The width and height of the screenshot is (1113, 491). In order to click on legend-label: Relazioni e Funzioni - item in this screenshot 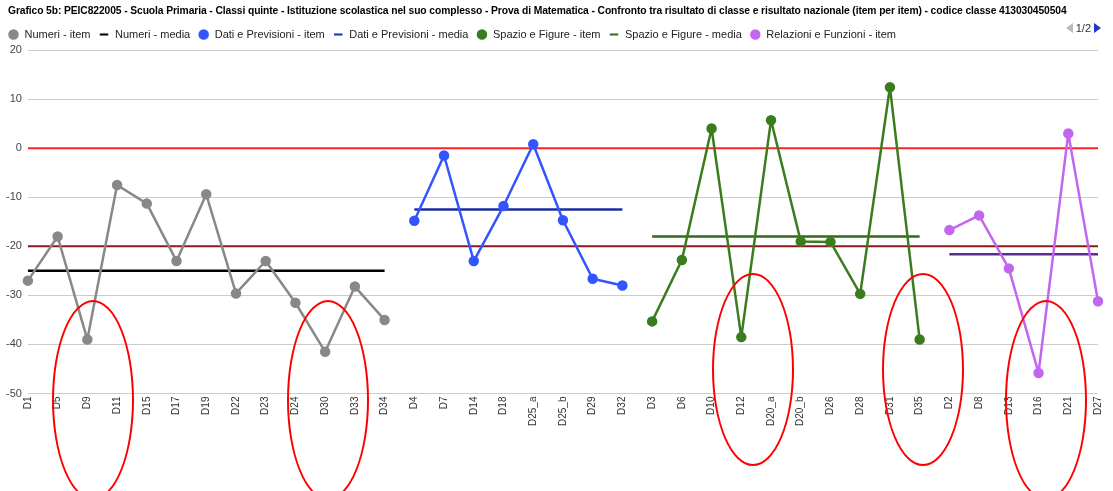, I will do `click(831, 33)`.